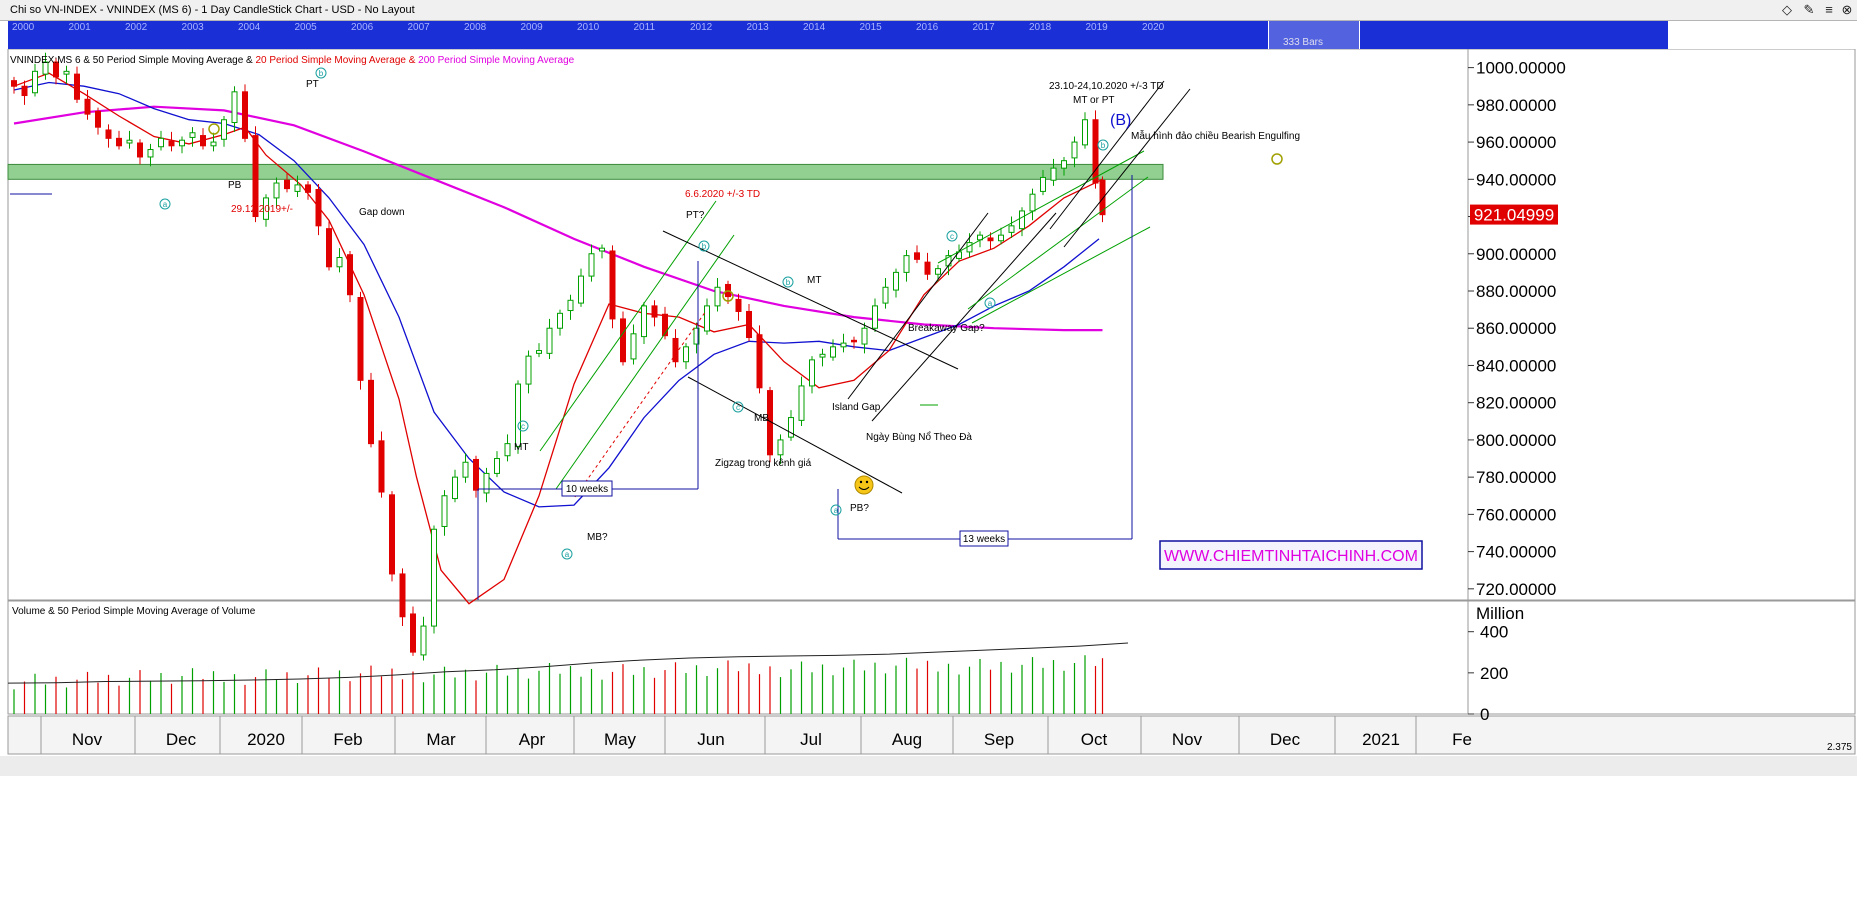 This screenshot has width=1857, height=911. I want to click on y-tick-label: 960.00000, so click(1516, 142).